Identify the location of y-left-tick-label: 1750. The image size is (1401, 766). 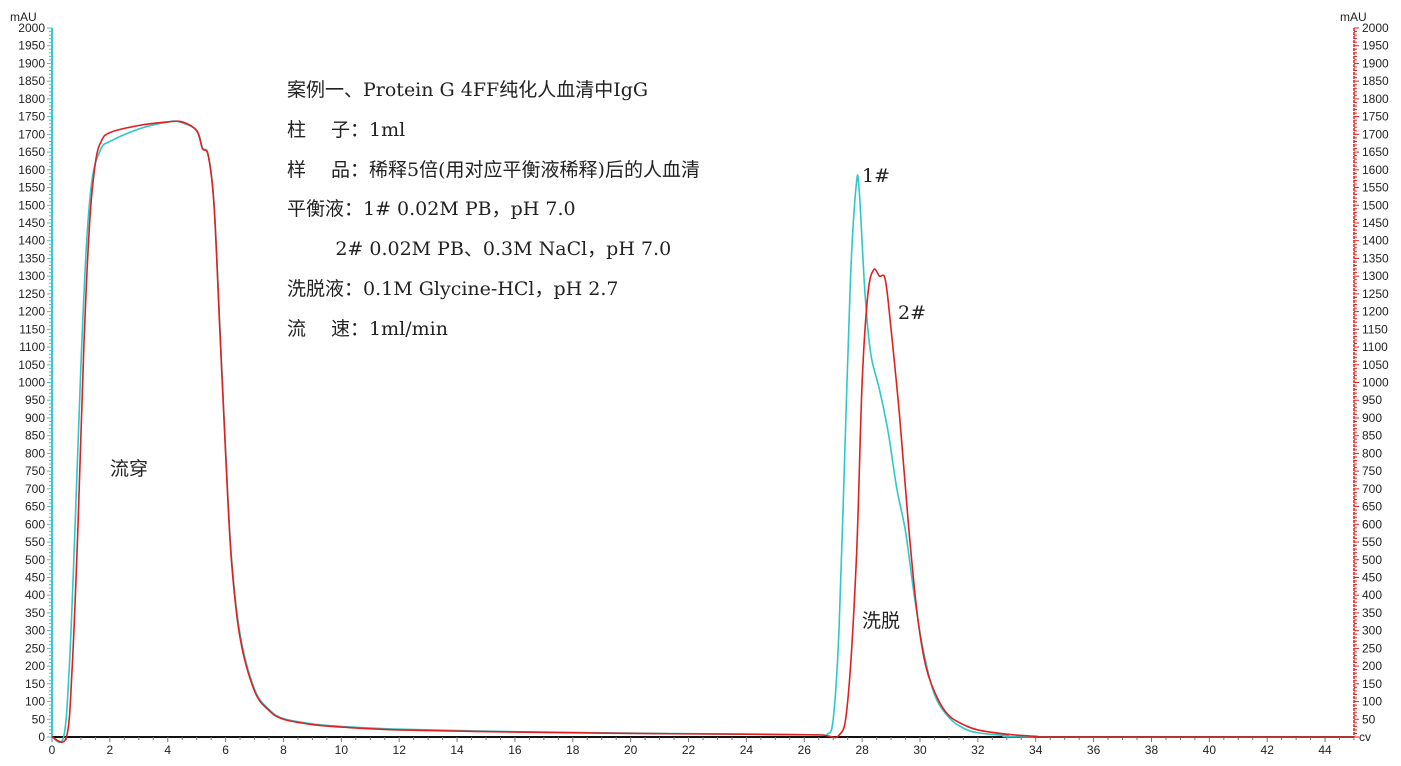
(31, 117).